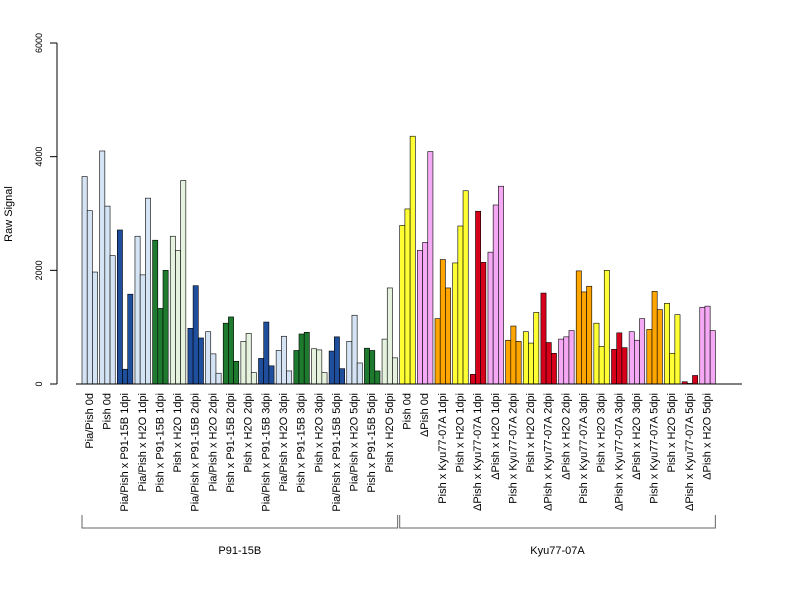 Image resolution: width=800 pixels, height=600 pixels. I want to click on group-bracket, so click(240, 522).